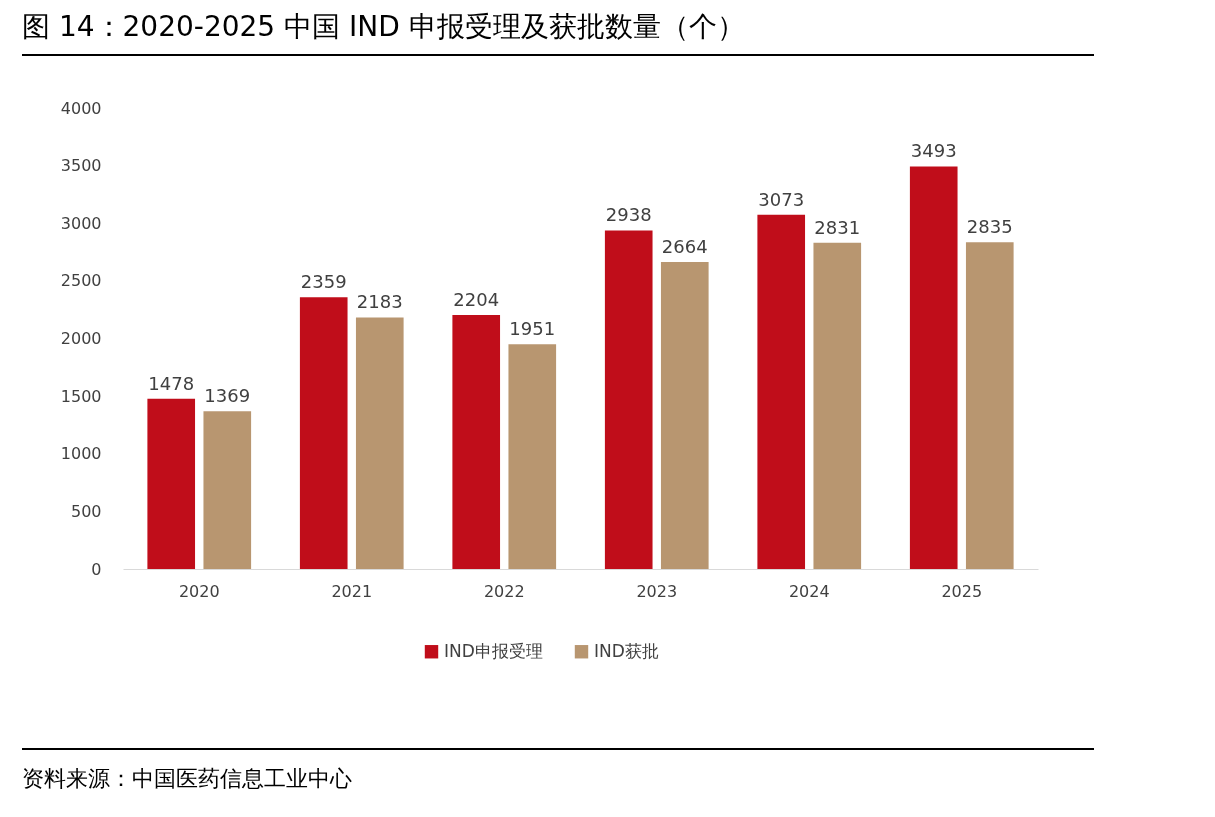  What do you see at coordinates (493, 650) in the screenshot?
I see `legend-label: IND申报受理` at bounding box center [493, 650].